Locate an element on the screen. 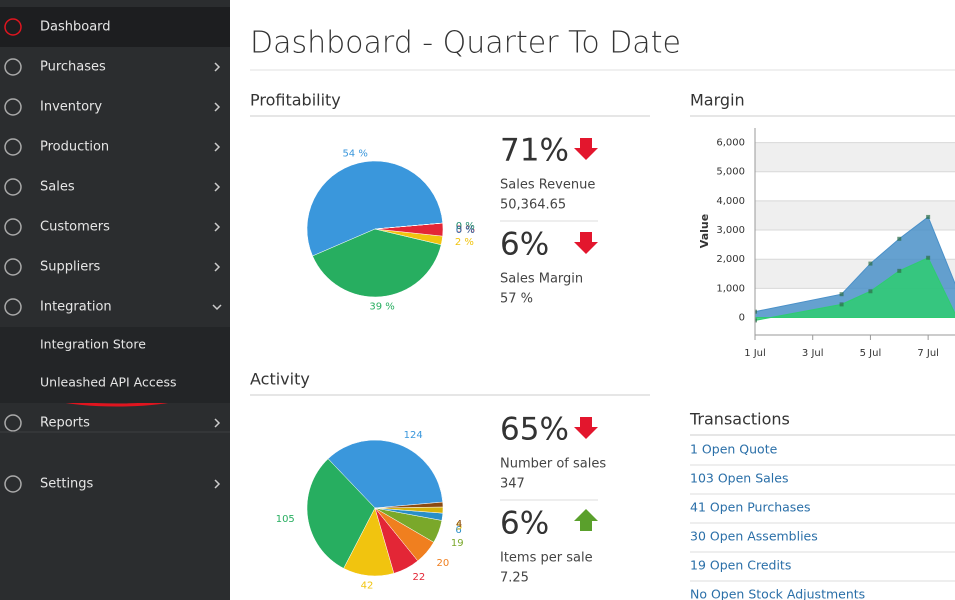 This screenshot has height=600, width=955. section-title: Profitability is located at coordinates (295, 100).